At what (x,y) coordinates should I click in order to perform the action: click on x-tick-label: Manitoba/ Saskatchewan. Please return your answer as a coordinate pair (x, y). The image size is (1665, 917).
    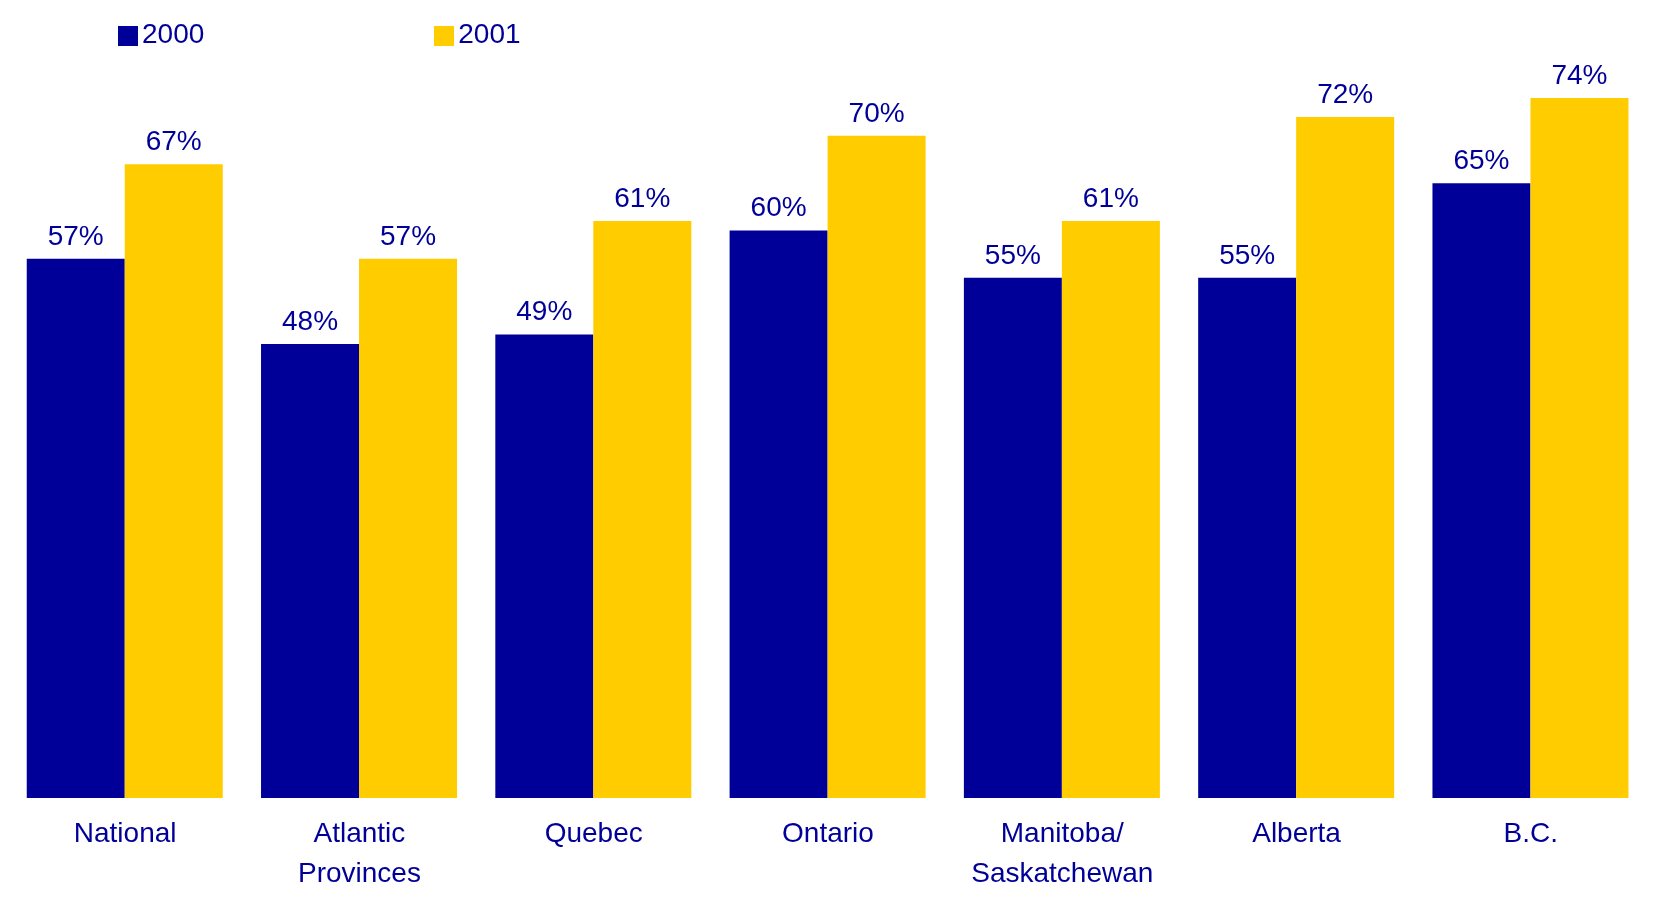
    Looking at the image, I should click on (1062, 852).